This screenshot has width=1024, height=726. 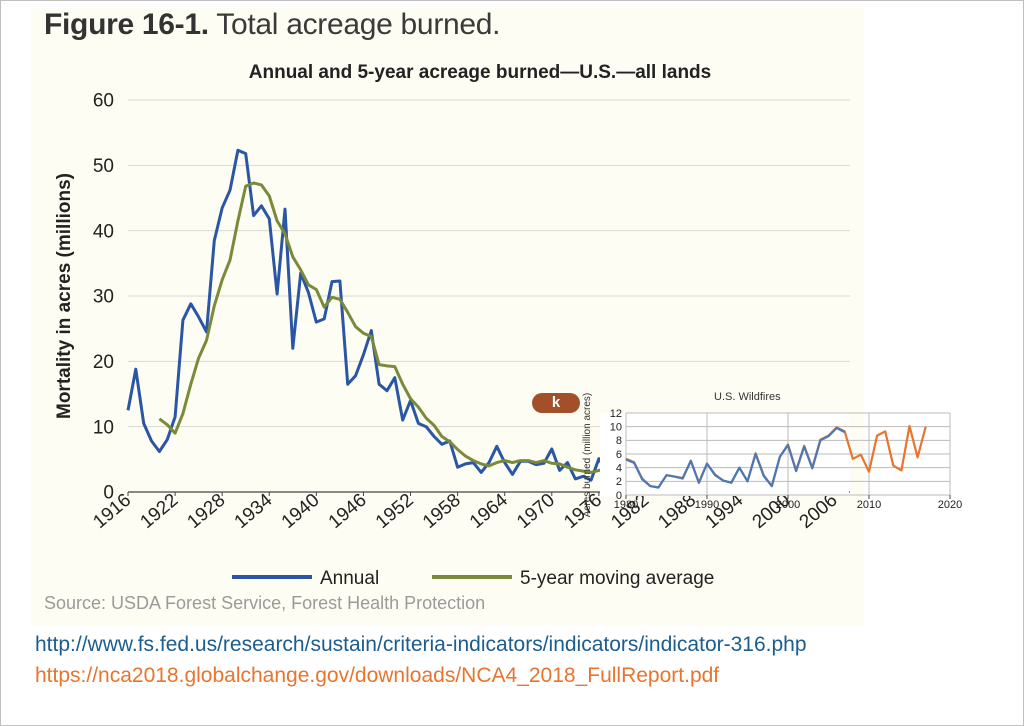 I want to click on x-tick-label: 1970, so click(x=536, y=511).